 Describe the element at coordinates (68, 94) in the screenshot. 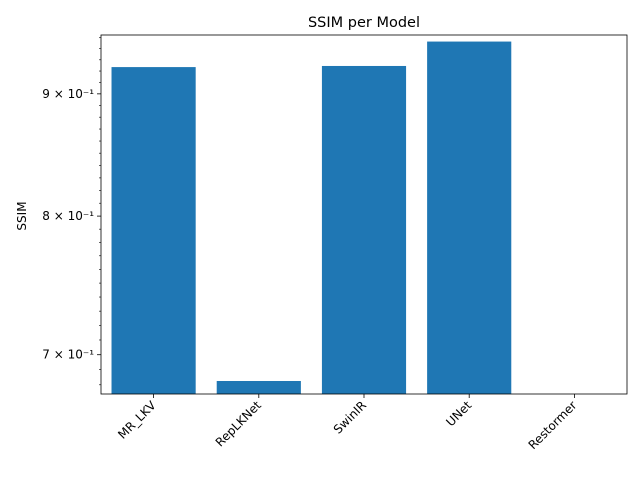

I see `y-tick-label: 9 × 10⁻¹` at that location.